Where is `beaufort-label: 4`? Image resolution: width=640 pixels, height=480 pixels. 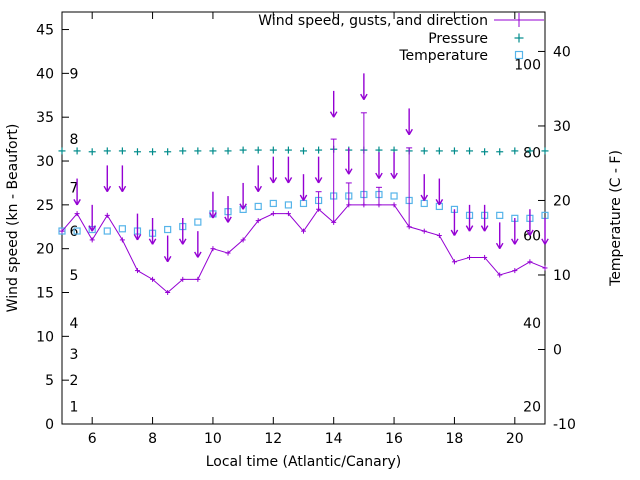 beaufort-label: 4 is located at coordinates (74, 324).